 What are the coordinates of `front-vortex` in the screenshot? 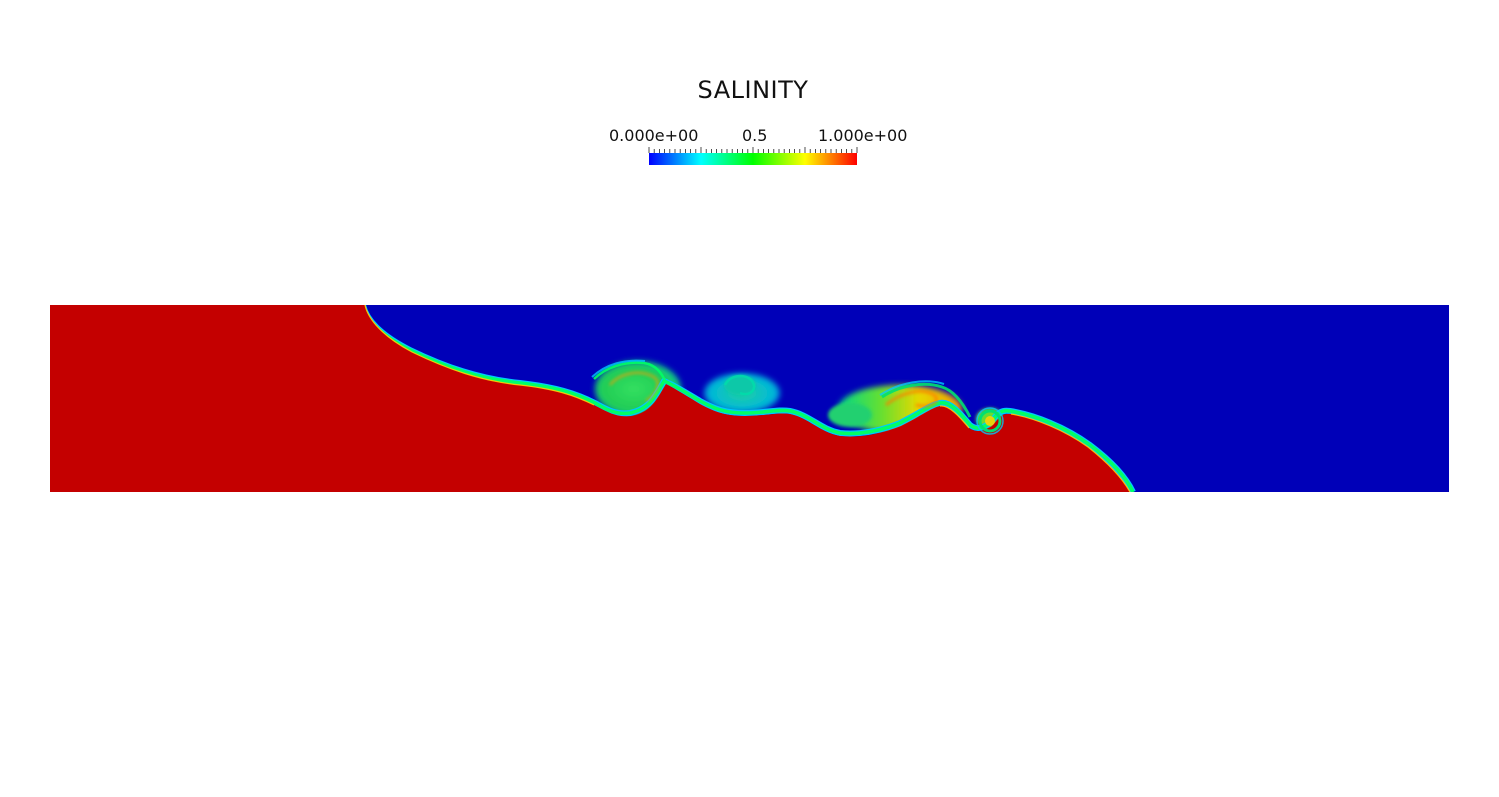 It's located at (990, 421).